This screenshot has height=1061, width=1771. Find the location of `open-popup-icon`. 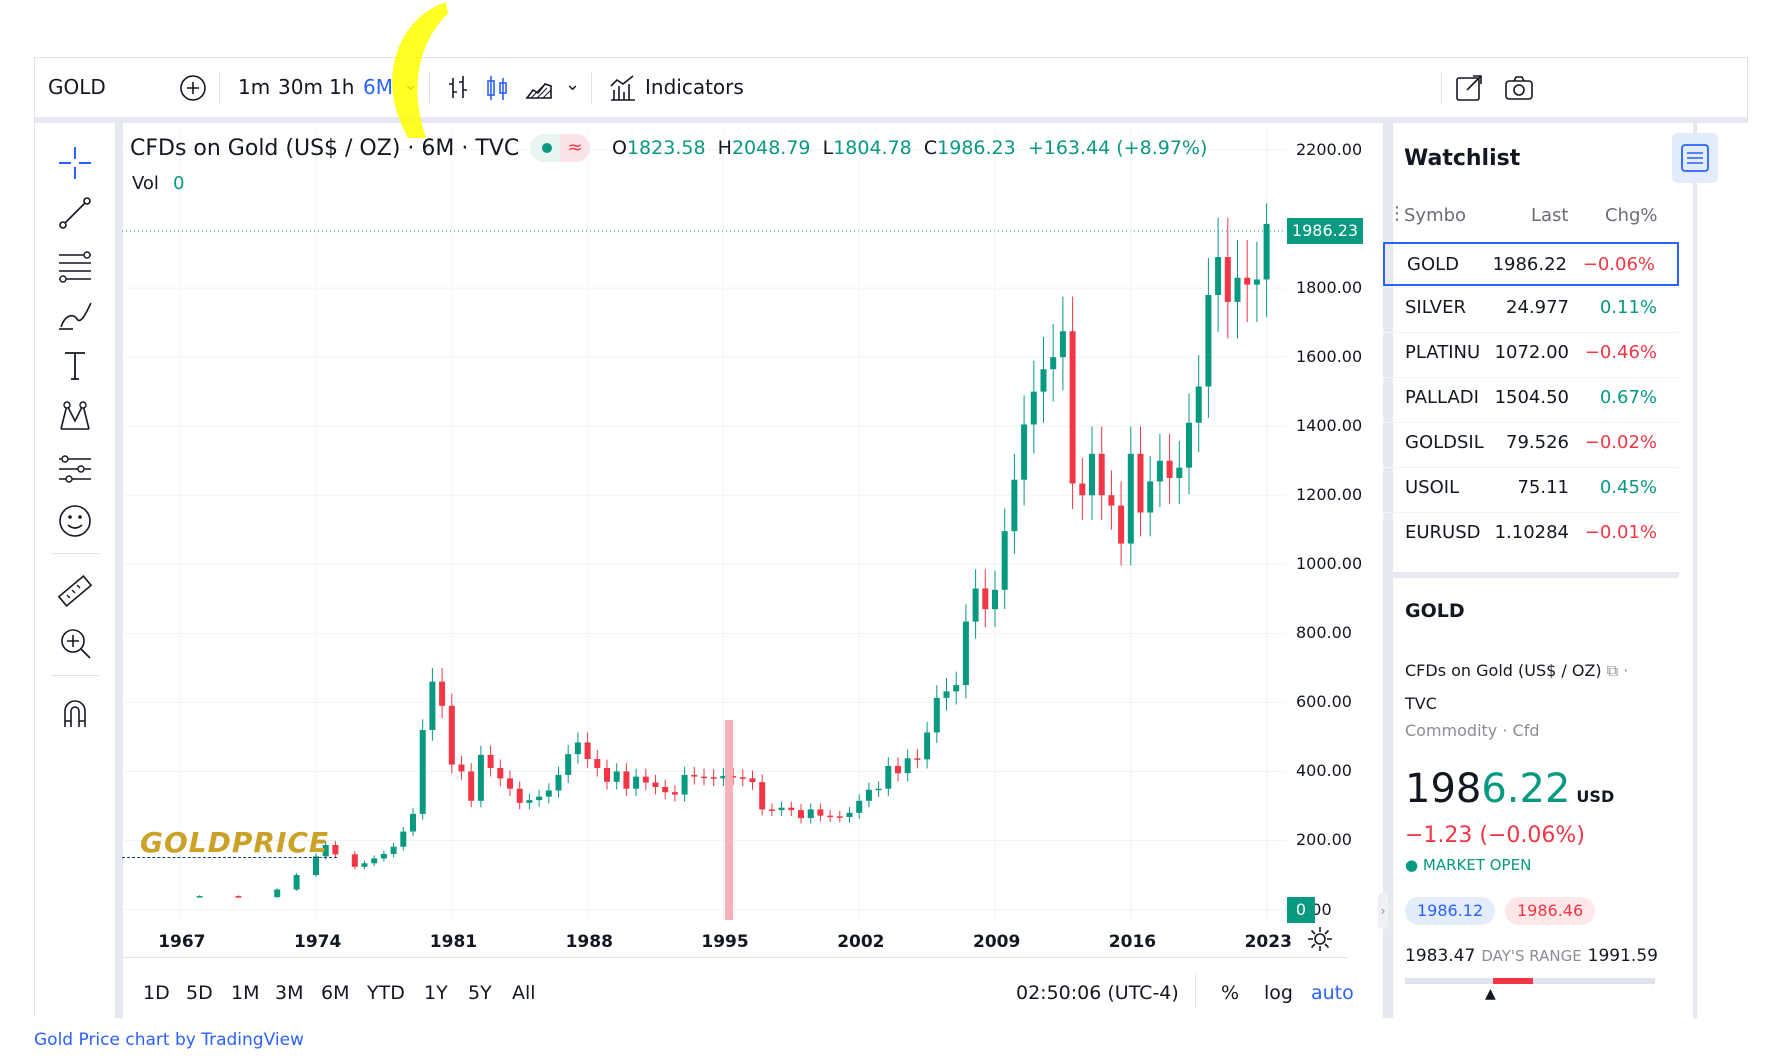

open-popup-icon is located at coordinates (1469, 88).